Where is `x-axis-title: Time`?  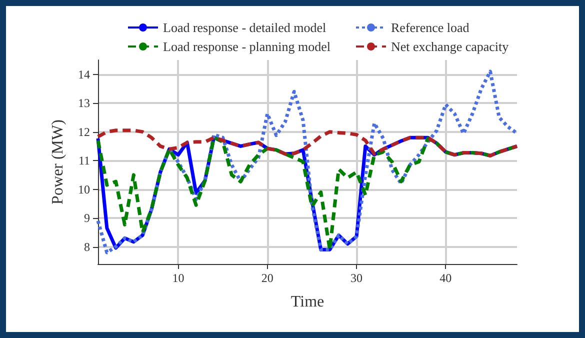 x-axis-title: Time is located at coordinates (307, 302).